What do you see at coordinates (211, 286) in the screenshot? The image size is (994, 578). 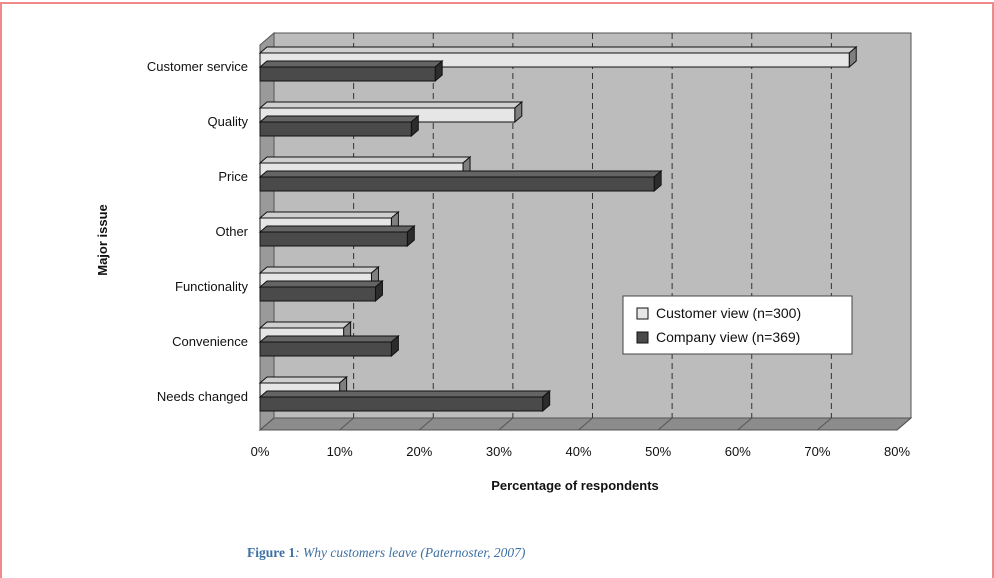 I see `y-tick-label: Functionality` at bounding box center [211, 286].